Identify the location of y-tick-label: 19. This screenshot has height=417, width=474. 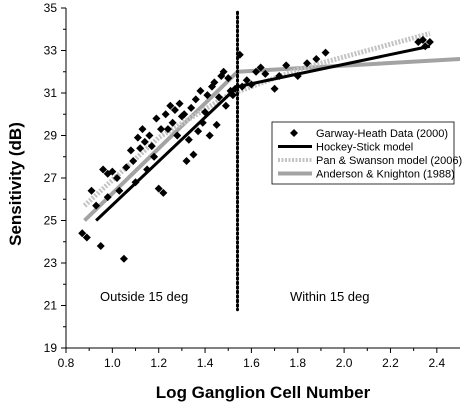
(51, 348).